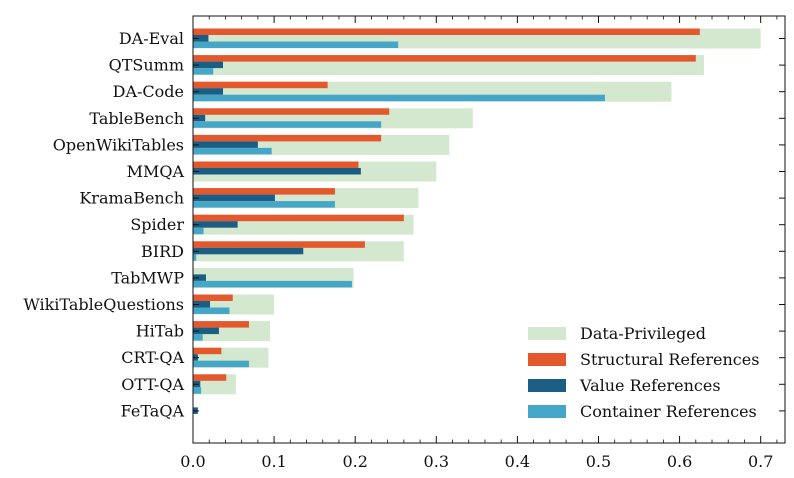 The image size is (794, 478). I want to click on legend-label-value-references: Value References, so click(650, 385).